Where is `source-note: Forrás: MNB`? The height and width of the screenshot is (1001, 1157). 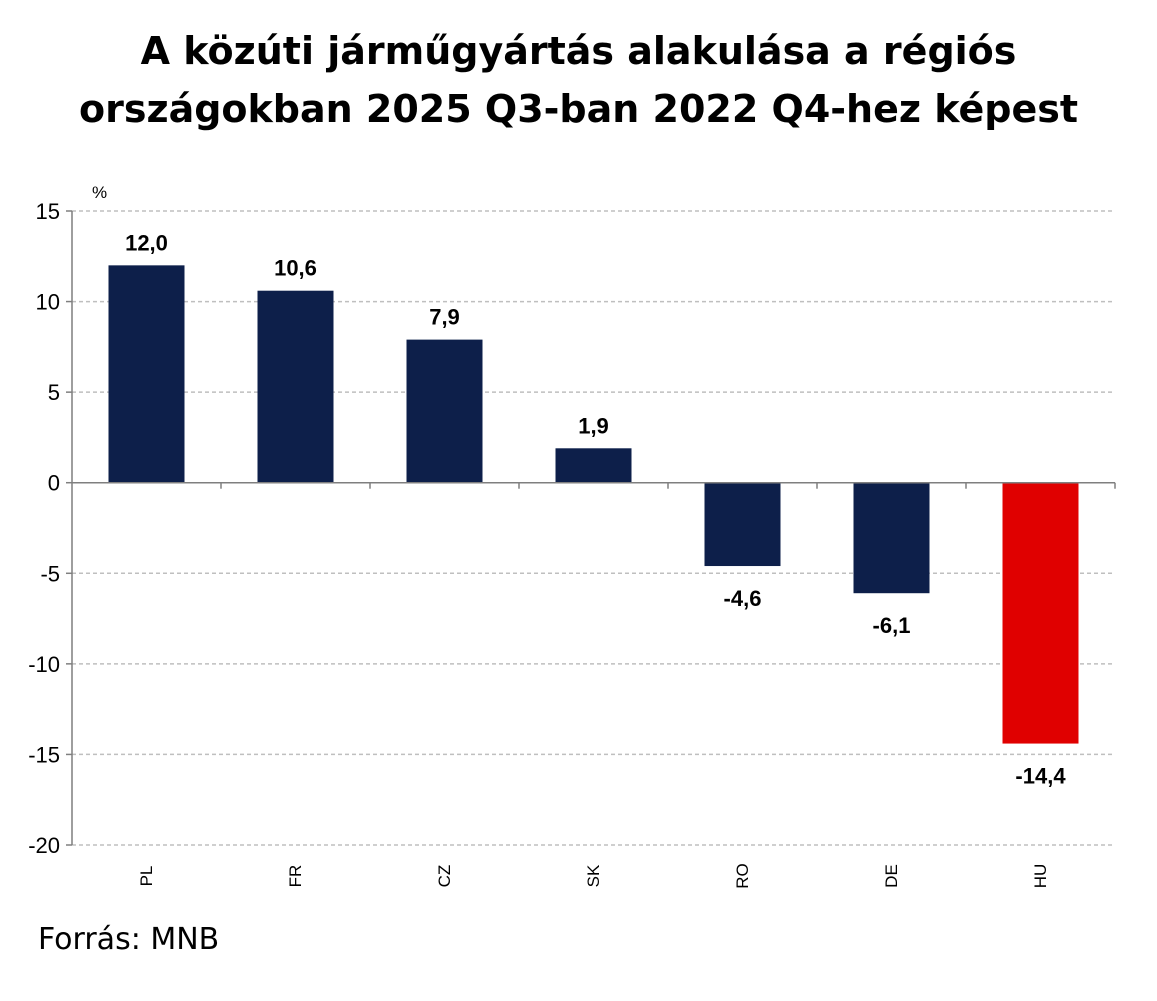
source-note: Forrás: MNB is located at coordinates (129, 939).